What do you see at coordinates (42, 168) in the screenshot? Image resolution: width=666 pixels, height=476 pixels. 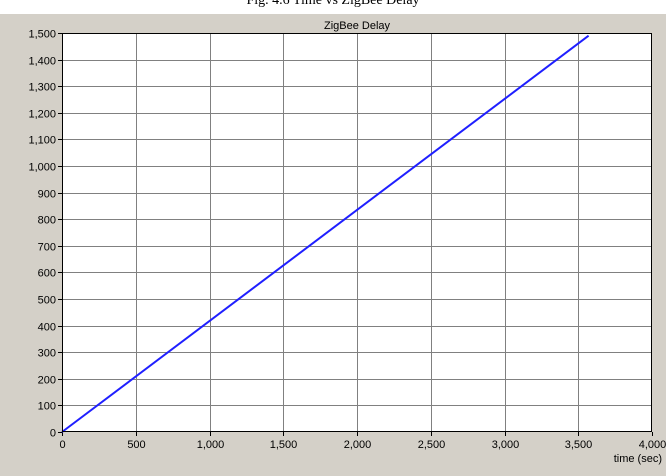 I see `y-tick-label: 1,000` at bounding box center [42, 168].